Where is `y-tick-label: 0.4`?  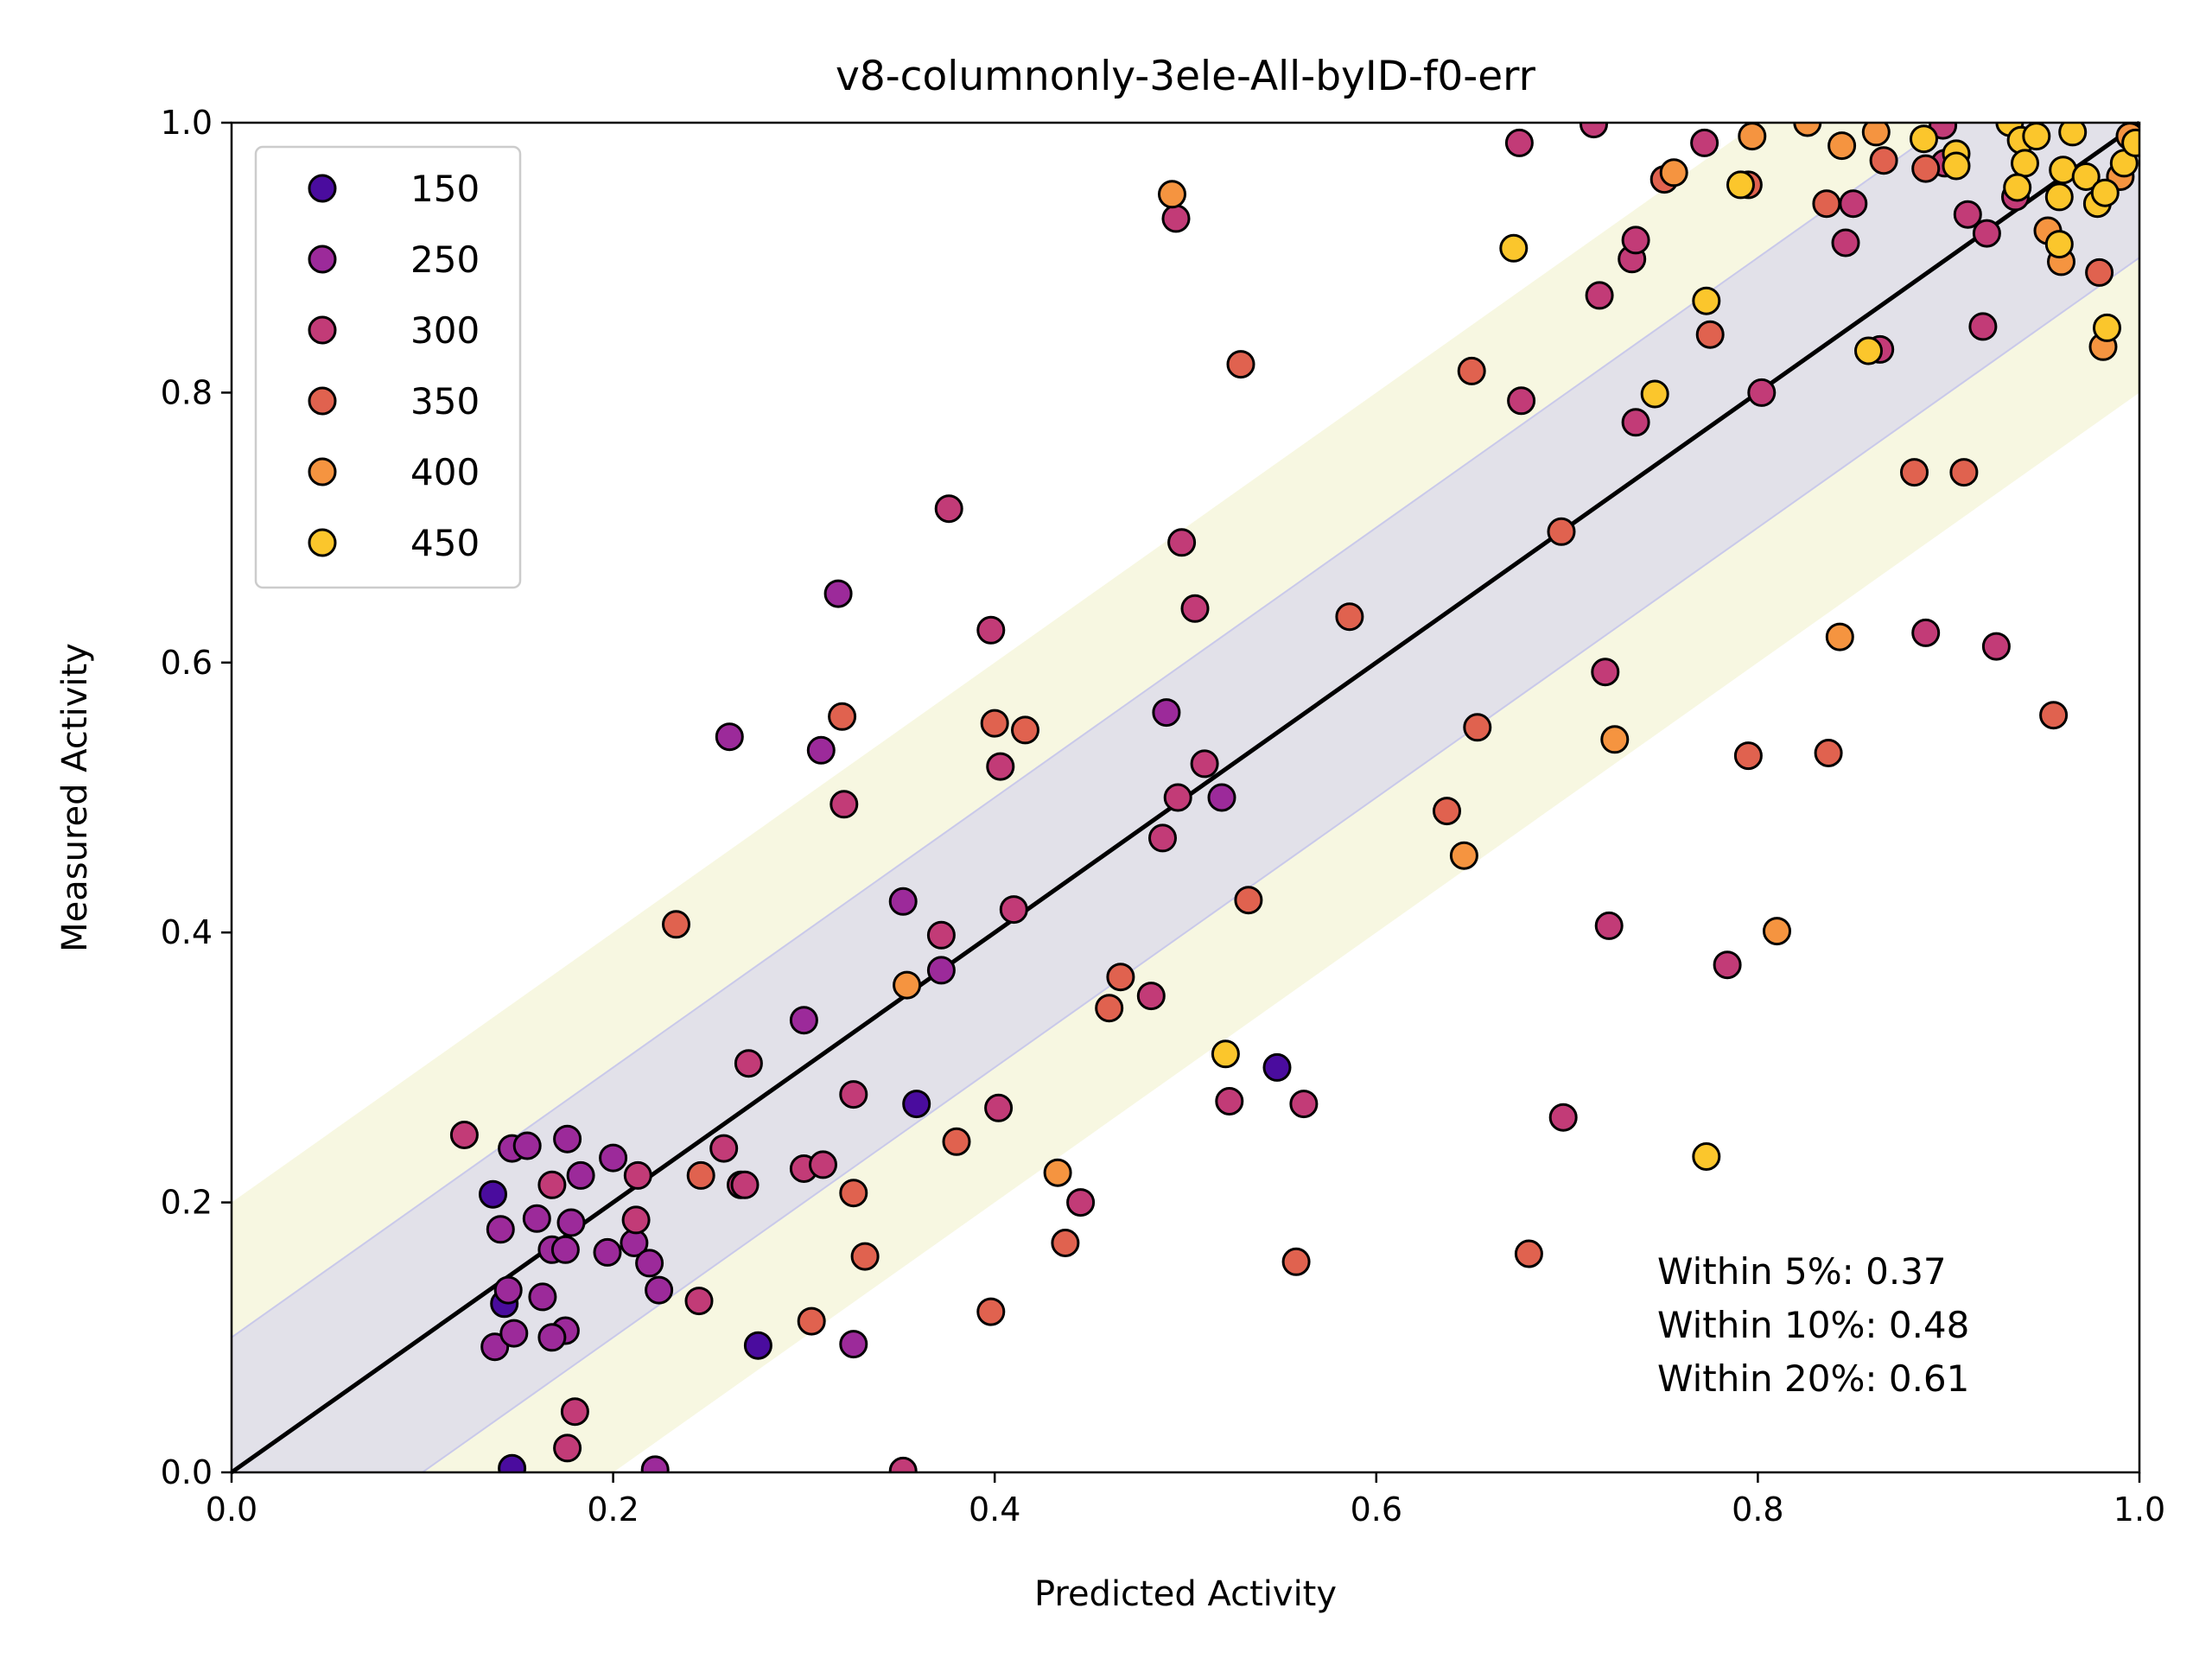
y-tick-label: 0.4 is located at coordinates (187, 932).